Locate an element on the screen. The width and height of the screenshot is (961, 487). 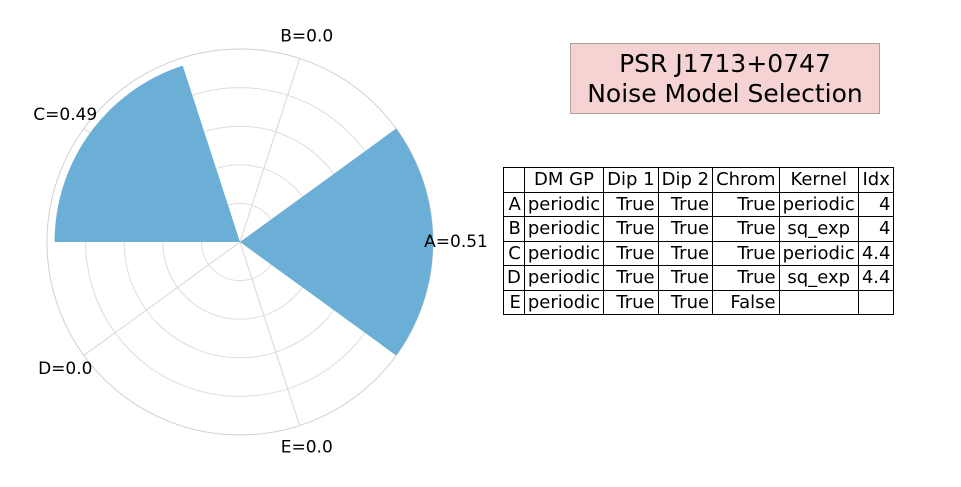
title-line-1: PSR J1713+0747 is located at coordinates (725, 63).